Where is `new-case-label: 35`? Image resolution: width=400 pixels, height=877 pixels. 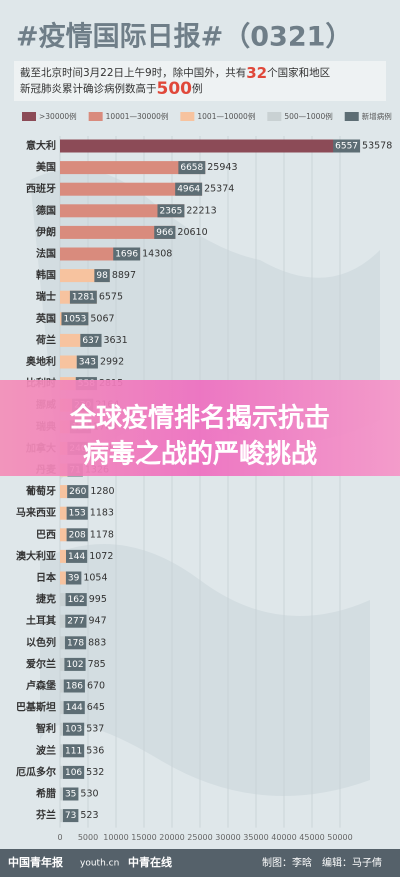
new-case-label: 35 is located at coordinates (70, 794).